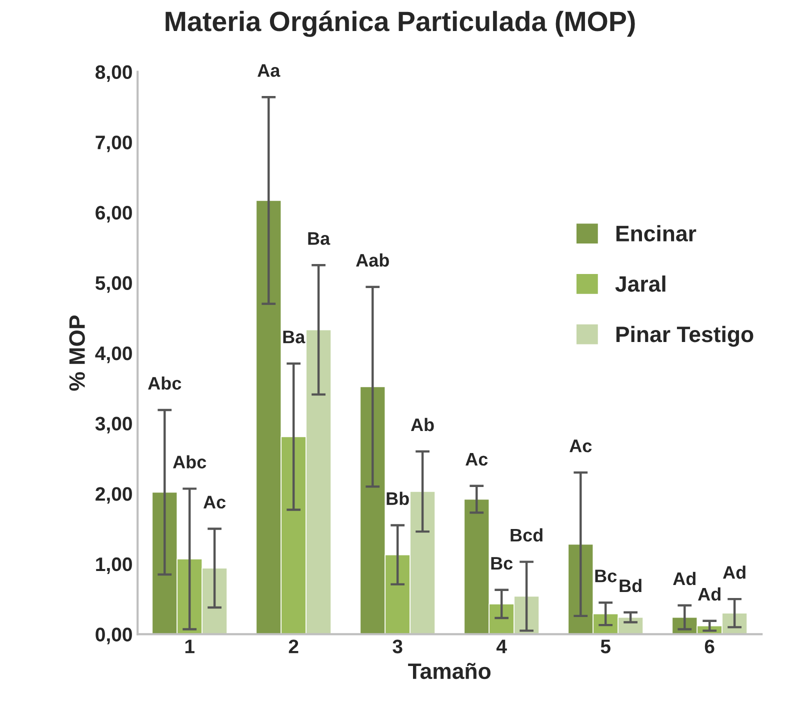  What do you see at coordinates (113, 284) in the screenshot?
I see `y-tick-label: 5,00` at bounding box center [113, 284].